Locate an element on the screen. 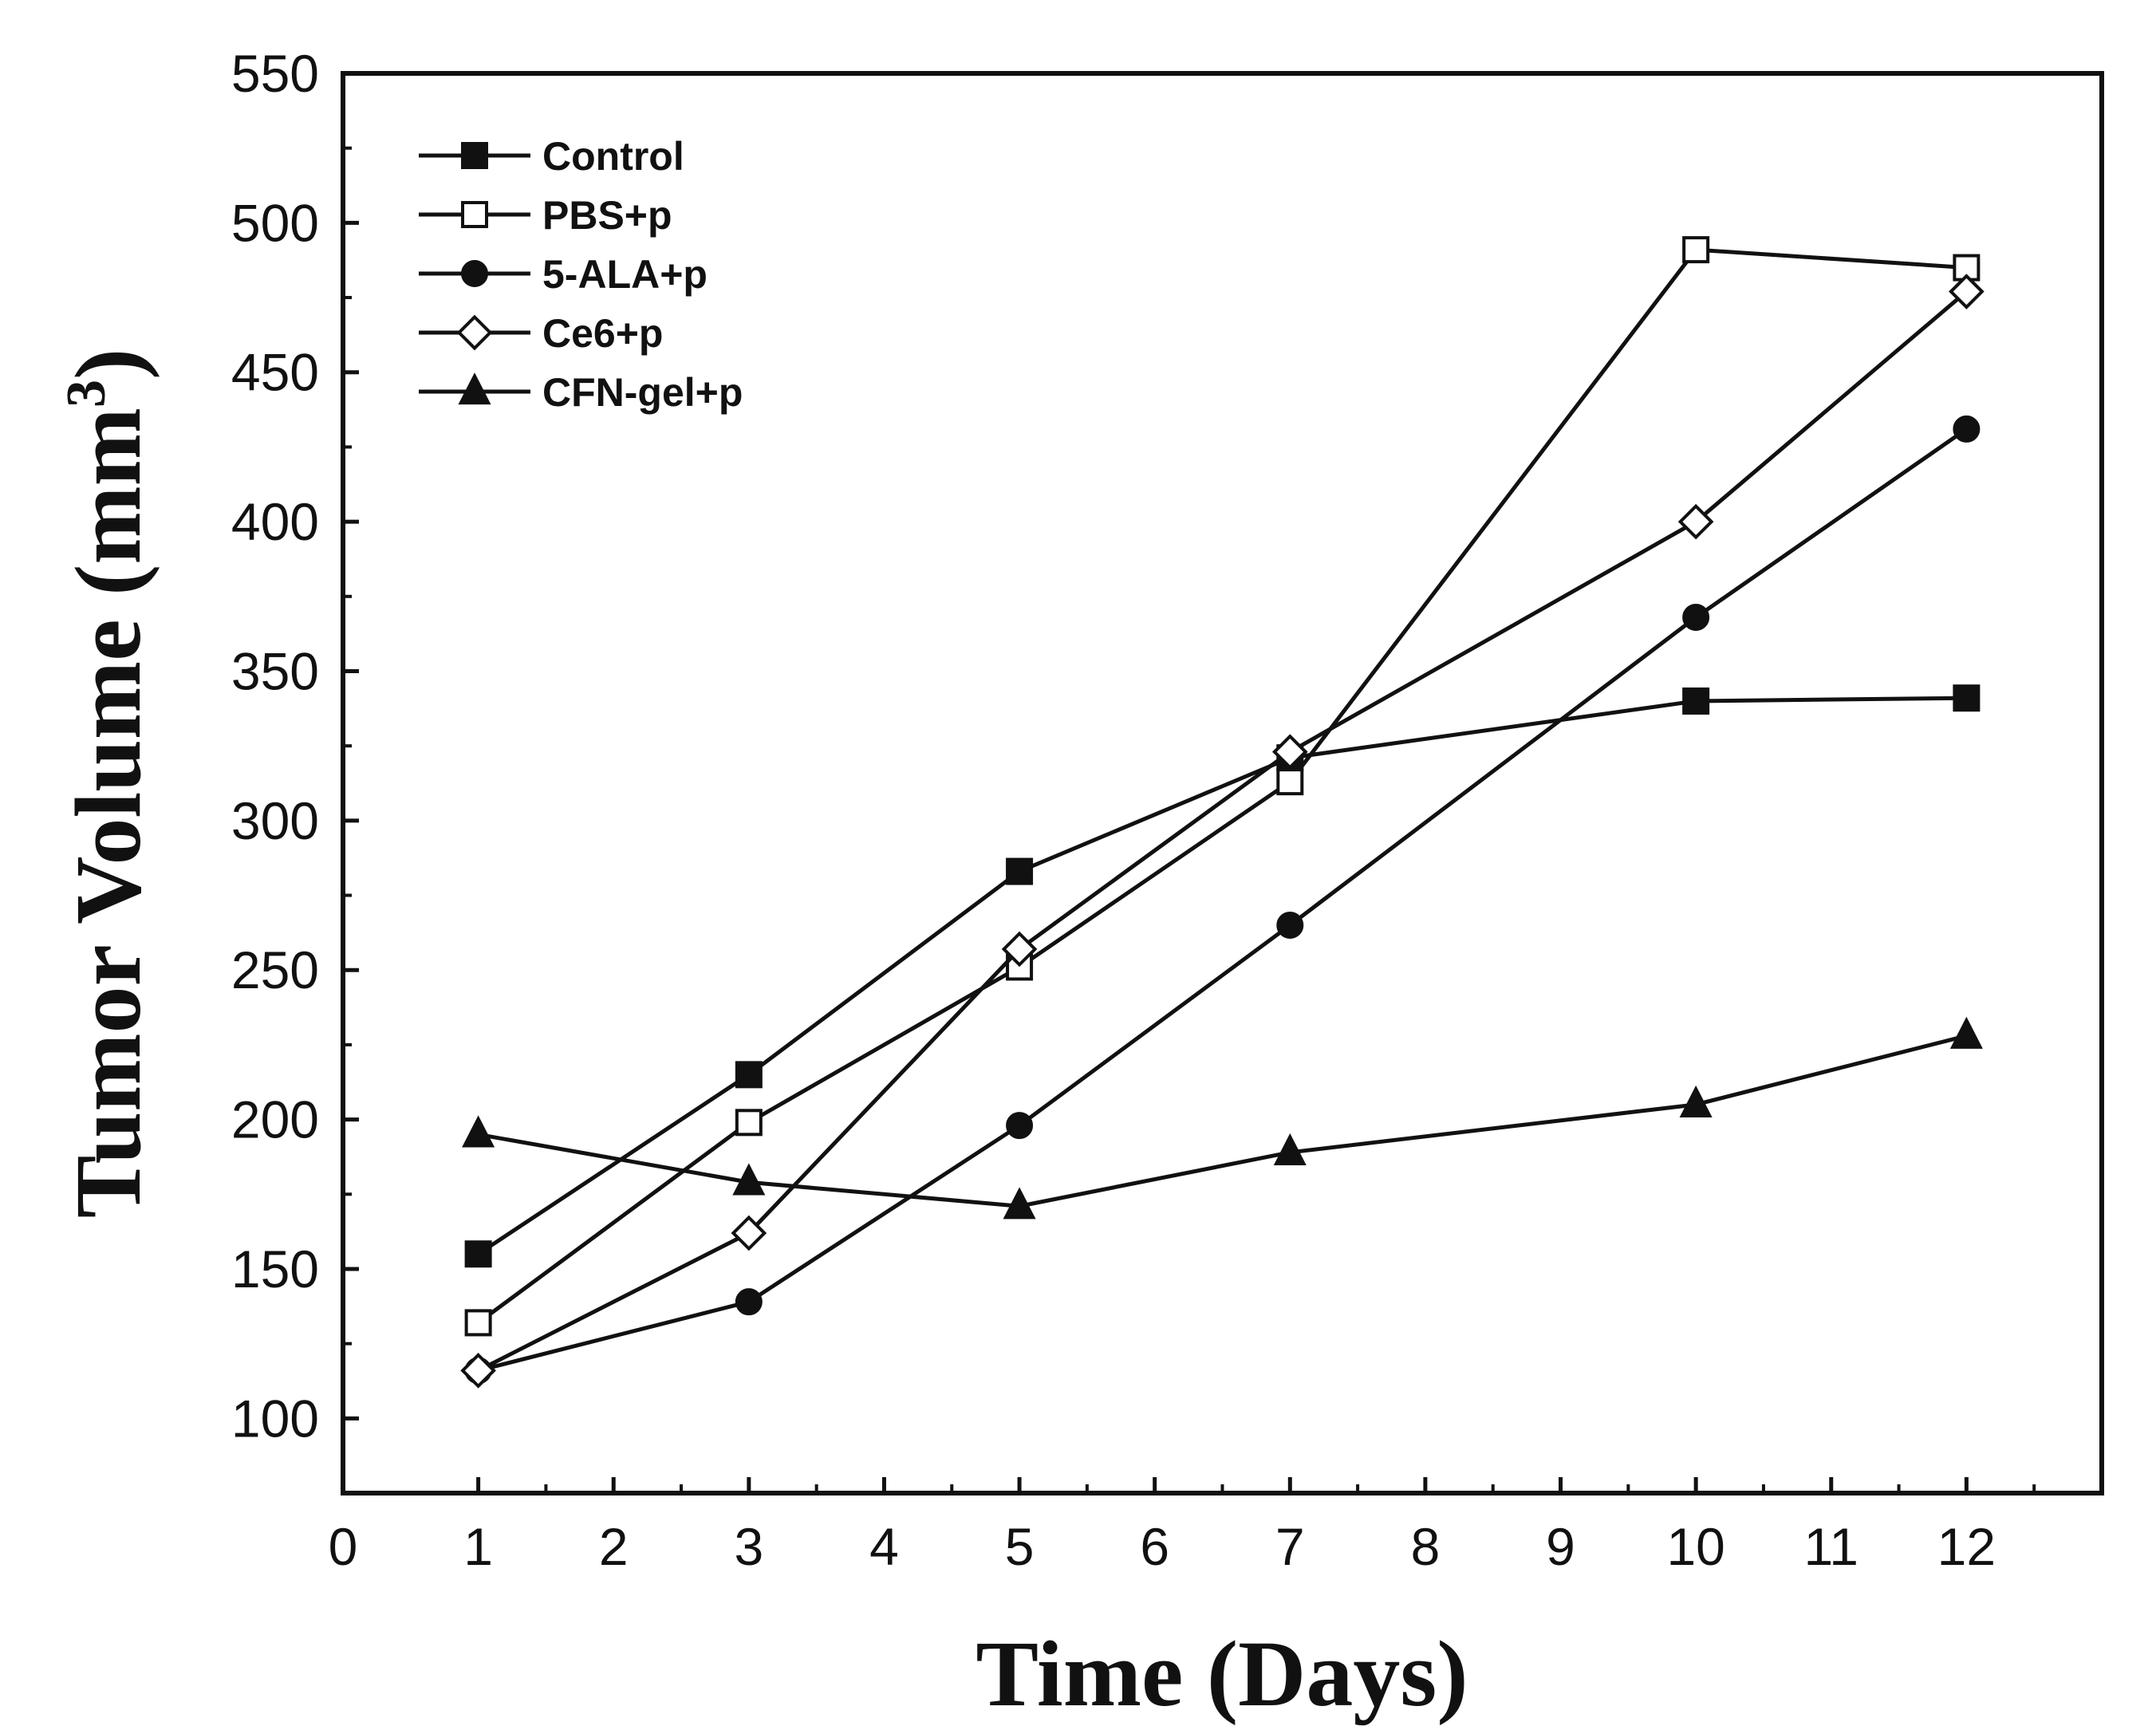 This screenshot has height=1726, width=2156. x-tick-label: 12 is located at coordinates (1967, 1547).